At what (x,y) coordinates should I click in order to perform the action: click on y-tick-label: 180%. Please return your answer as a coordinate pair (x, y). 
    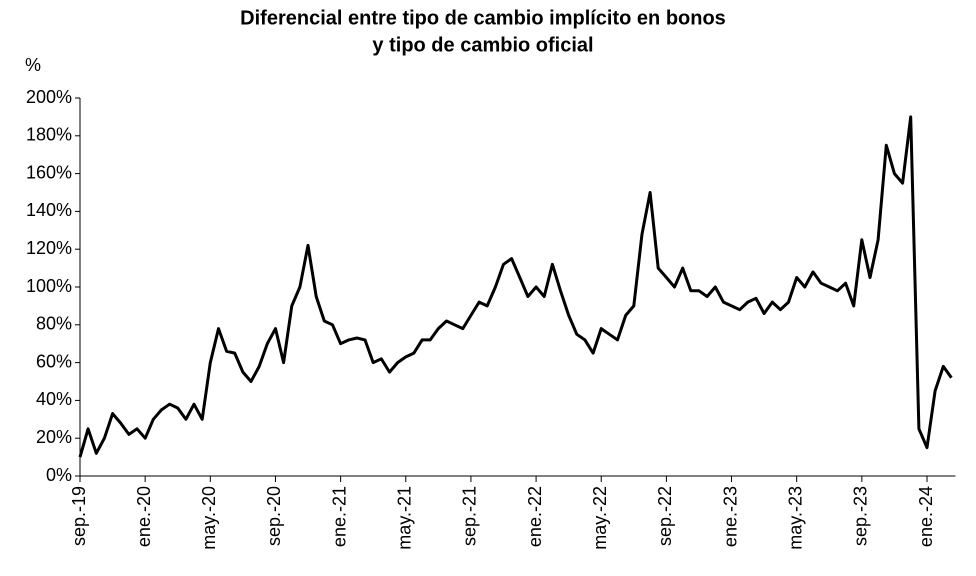
    Looking at the image, I should click on (49, 135).